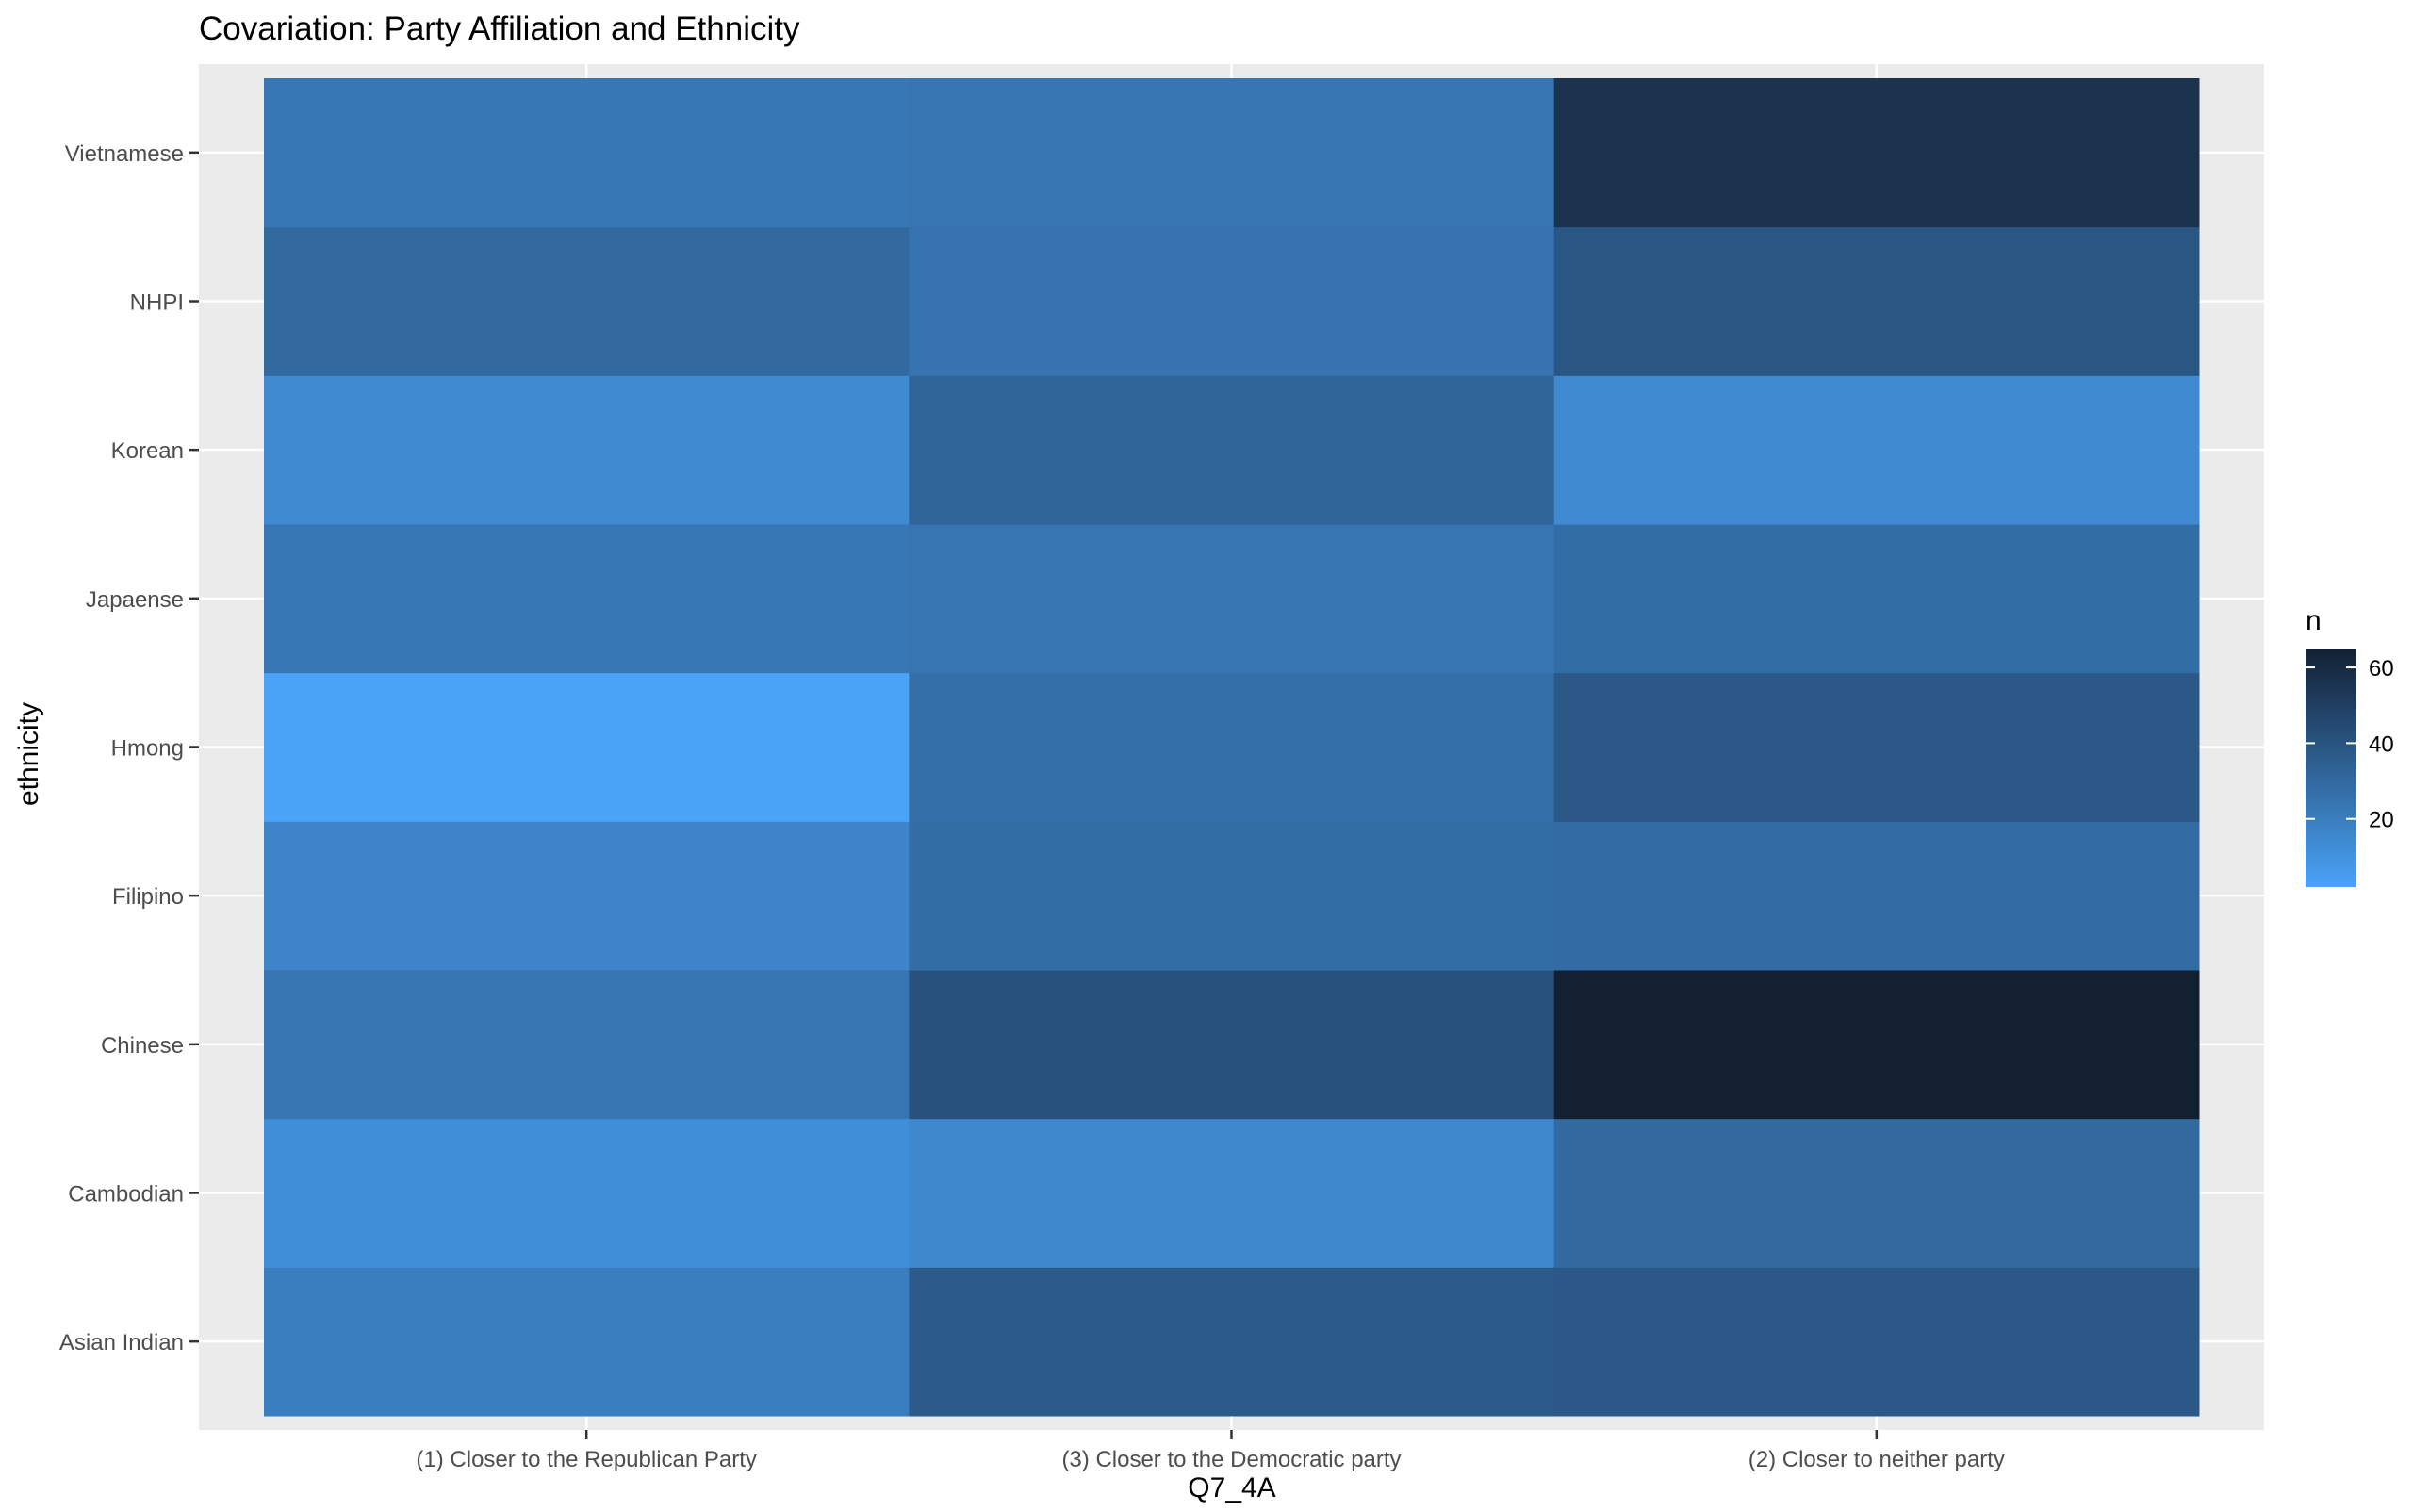  What do you see at coordinates (121, 1343) in the screenshot?
I see `y-tick-label: Asian Indian` at bounding box center [121, 1343].